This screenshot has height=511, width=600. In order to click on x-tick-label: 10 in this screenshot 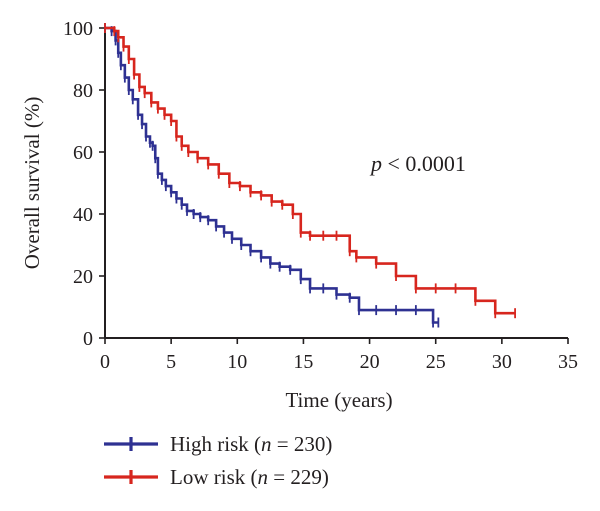, I will do `click(237, 362)`.